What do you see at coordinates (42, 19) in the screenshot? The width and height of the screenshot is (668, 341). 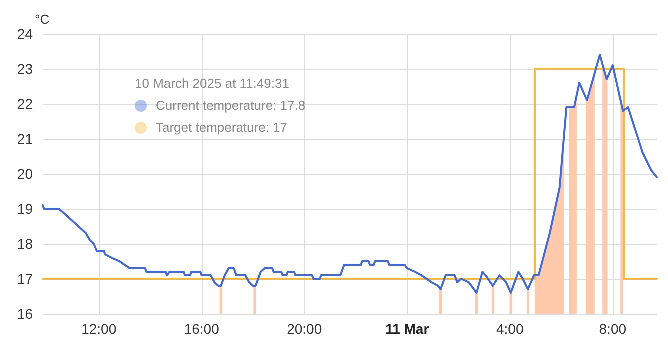 I see `y-axis-title: °C` at bounding box center [42, 19].